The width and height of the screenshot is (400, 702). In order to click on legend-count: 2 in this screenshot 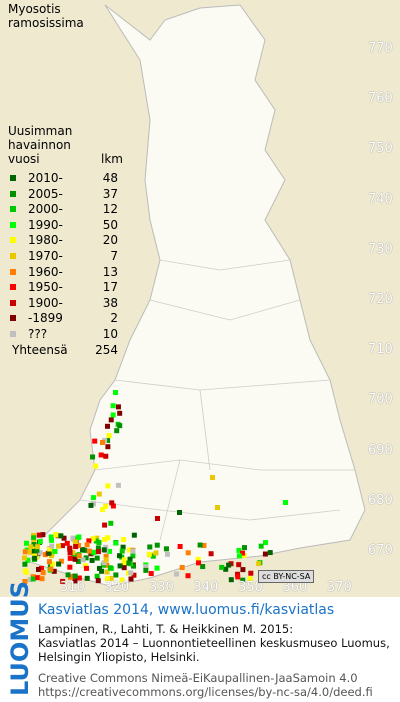, I will do `click(114, 318)`.